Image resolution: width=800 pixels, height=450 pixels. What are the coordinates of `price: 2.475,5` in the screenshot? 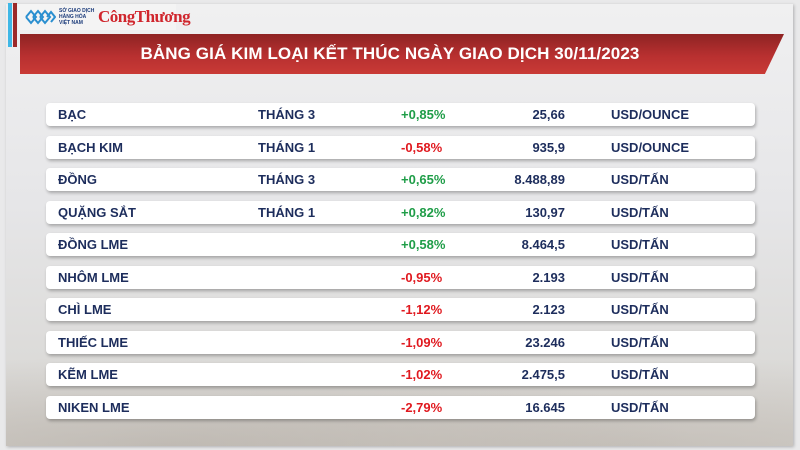 It's located at (543, 374).